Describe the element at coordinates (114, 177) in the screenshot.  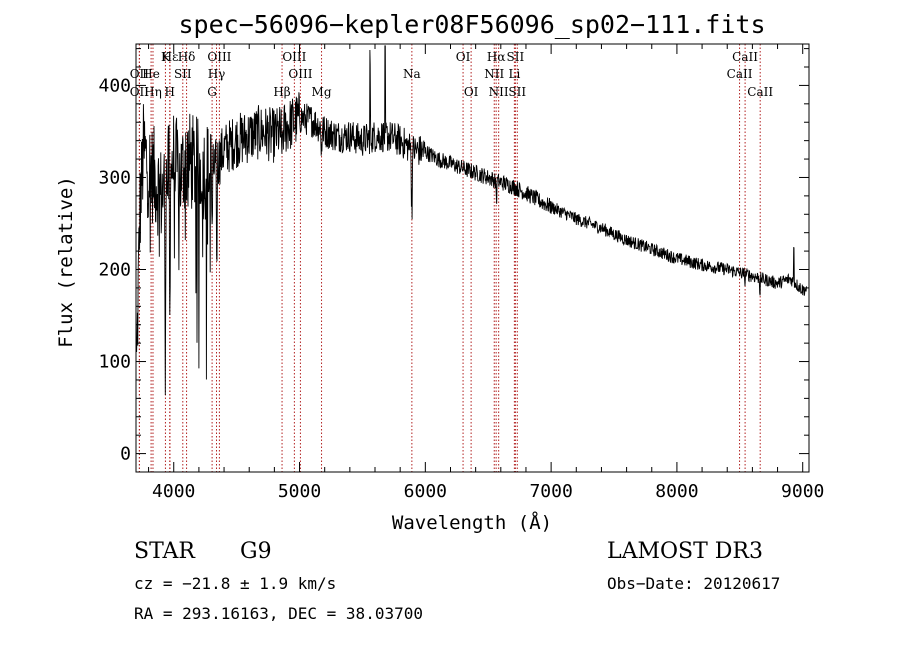
I see `y-tick-label: 300` at that location.